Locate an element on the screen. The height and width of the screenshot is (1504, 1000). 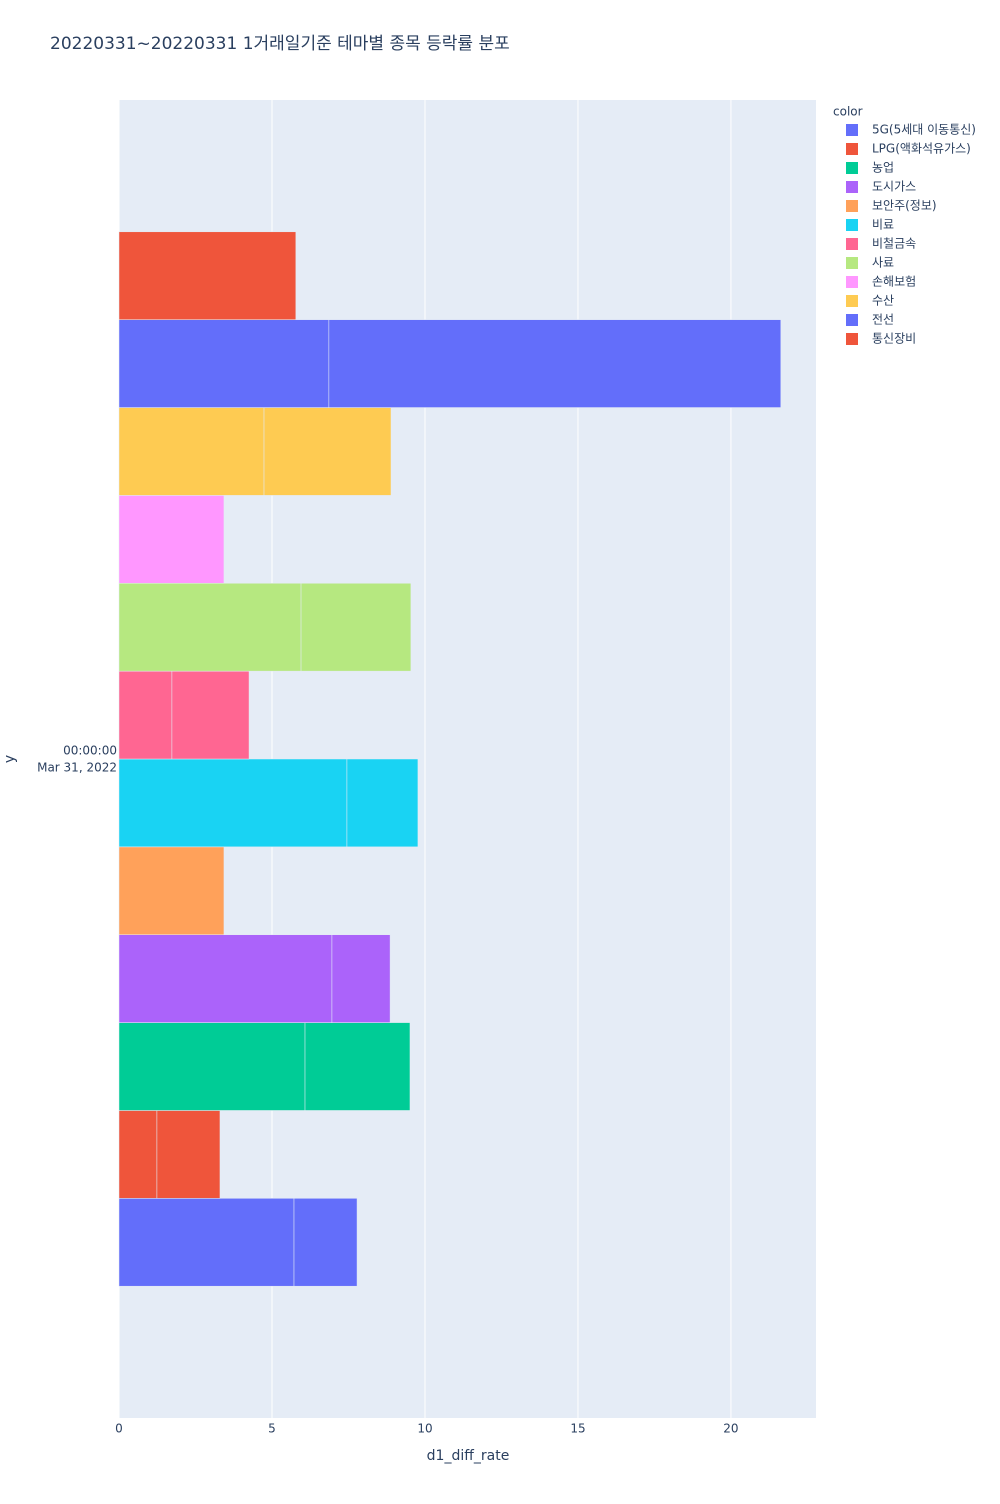
x-tick-label: 20 is located at coordinates (730, 1429).